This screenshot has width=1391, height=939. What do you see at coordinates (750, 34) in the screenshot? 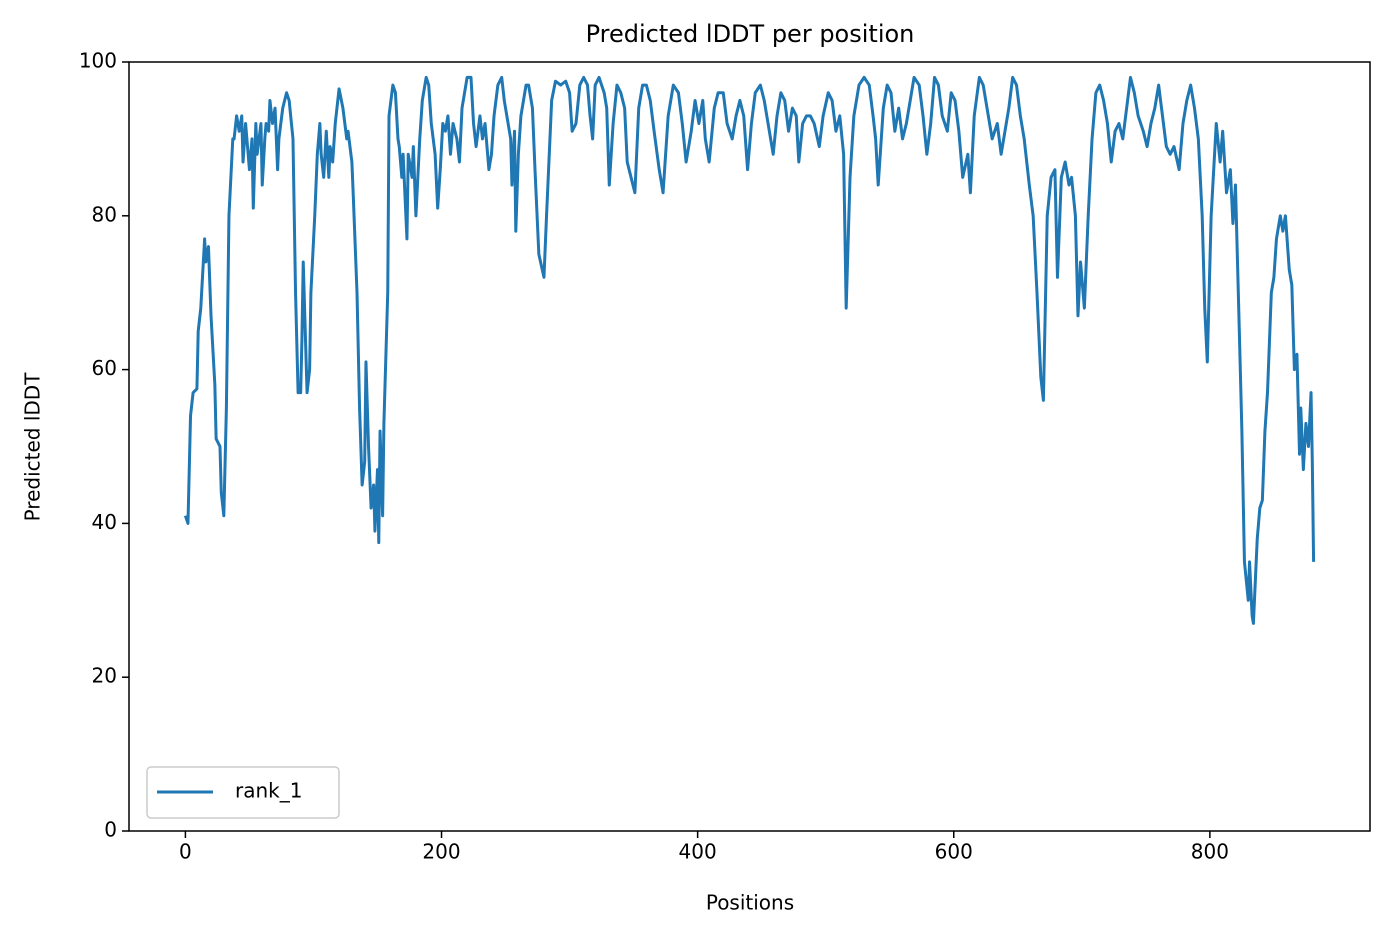
I see `chart-title: Predicted lDDT per position` at bounding box center [750, 34].